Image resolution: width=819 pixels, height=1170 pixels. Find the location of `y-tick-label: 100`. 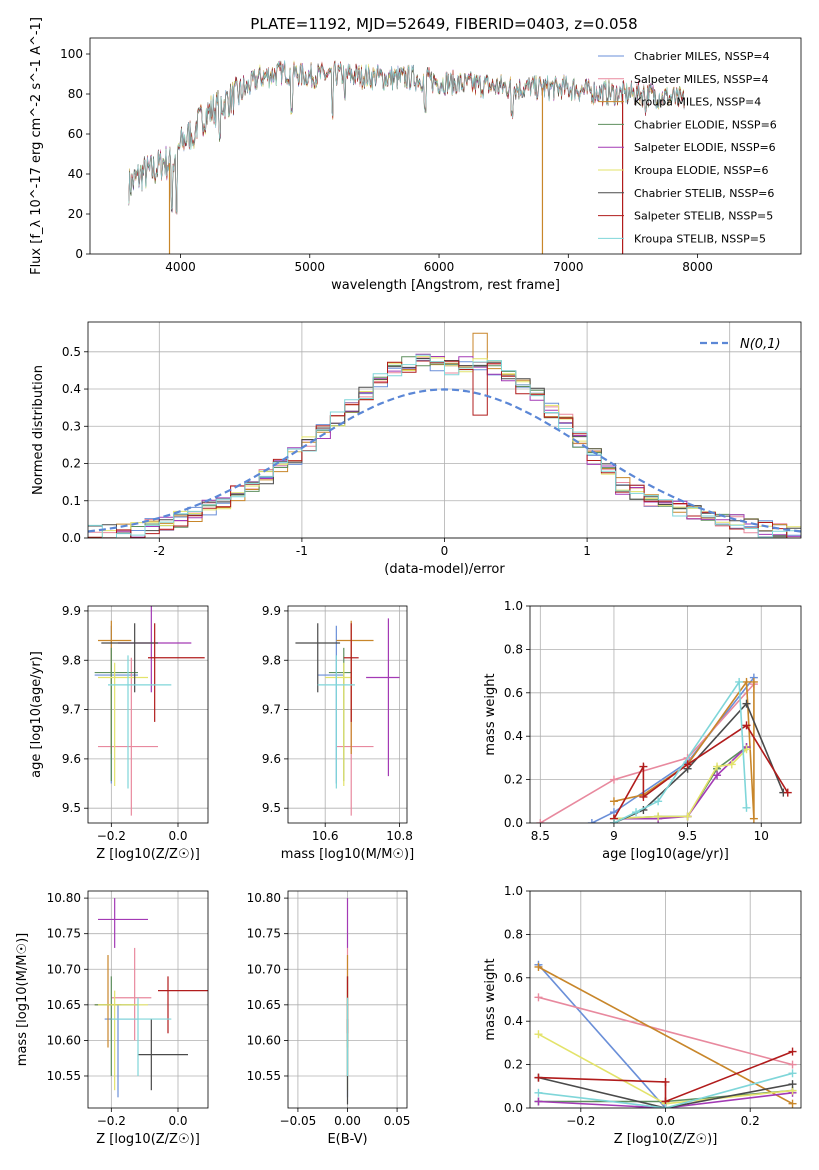

y-tick-label: 100 is located at coordinates (71, 54).